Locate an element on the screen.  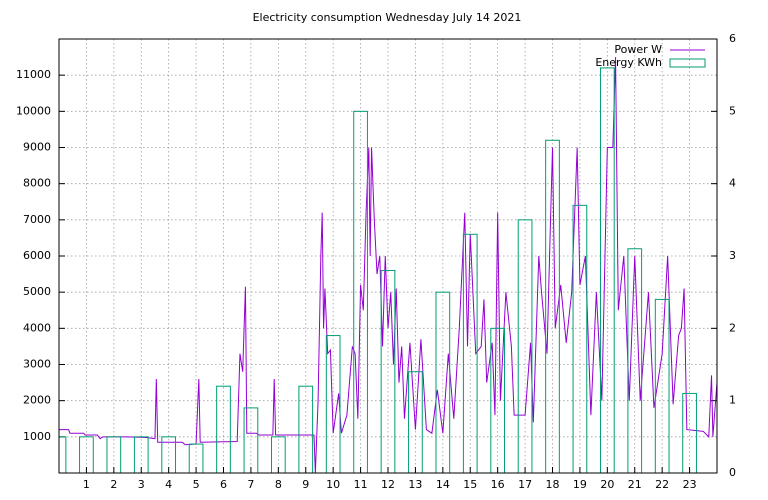
x-tick-label: 7 is located at coordinates (250, 484).